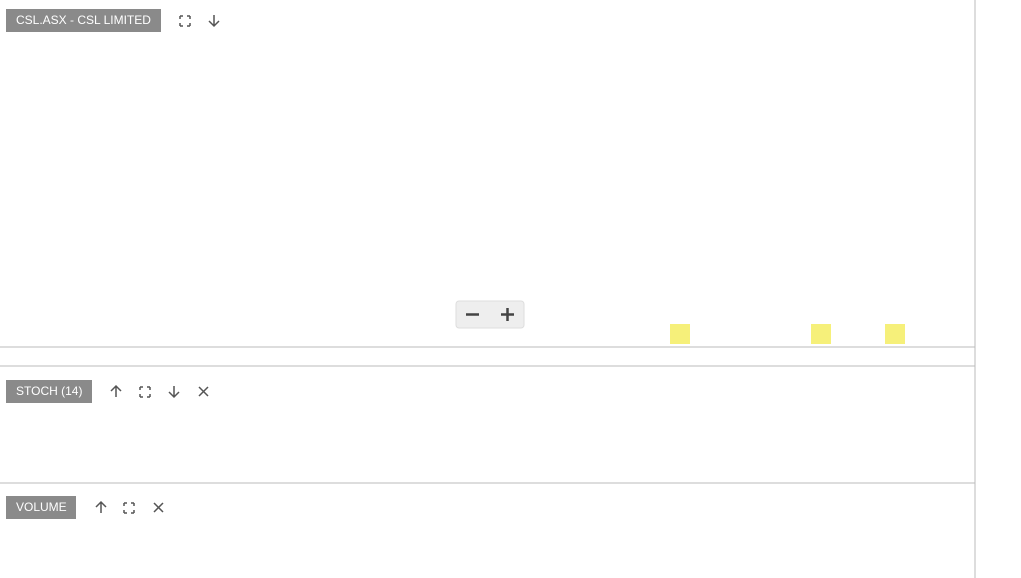 The height and width of the screenshot is (578, 1021). I want to click on chart-title: CSL.ASX - CSL LIMITED, so click(83, 20).